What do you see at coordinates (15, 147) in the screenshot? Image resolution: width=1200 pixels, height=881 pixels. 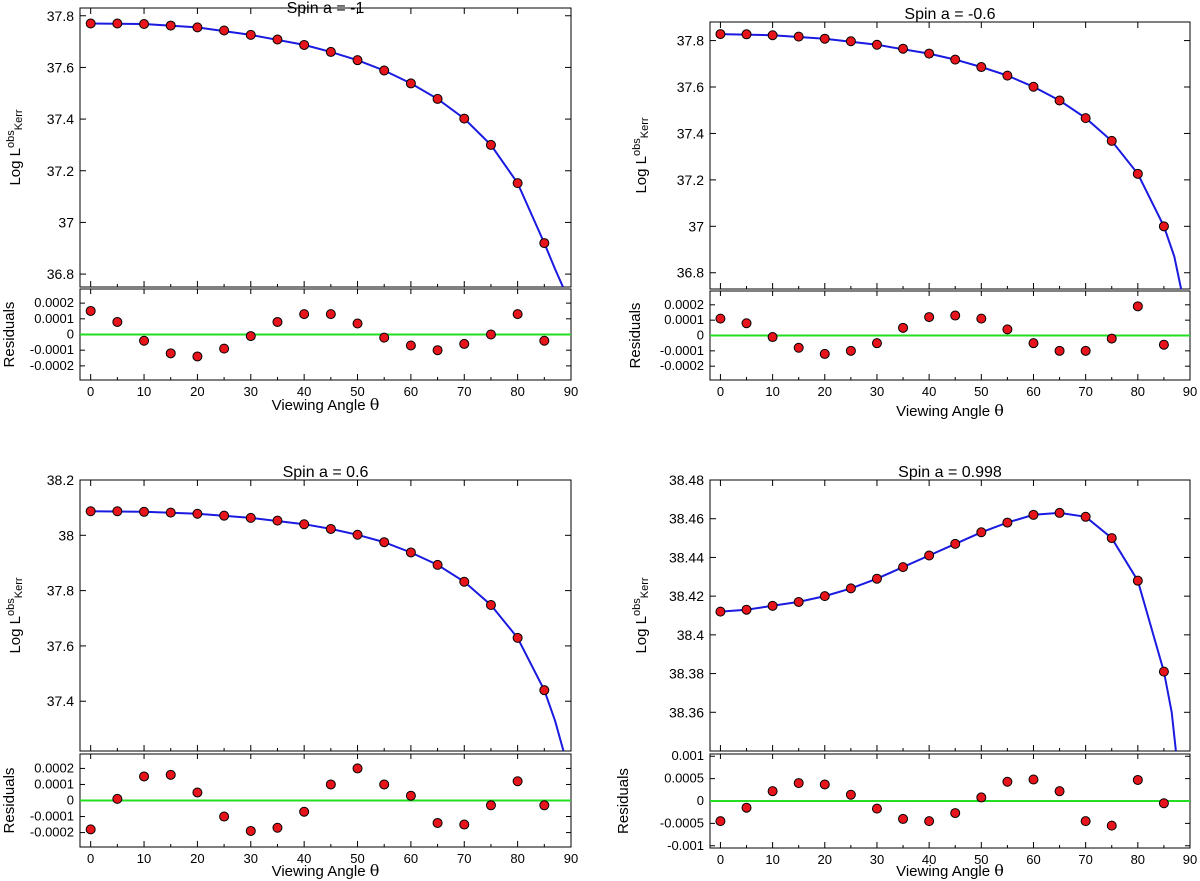 I see `panel-1-ylabel: Log LobsKerr` at bounding box center [15, 147].